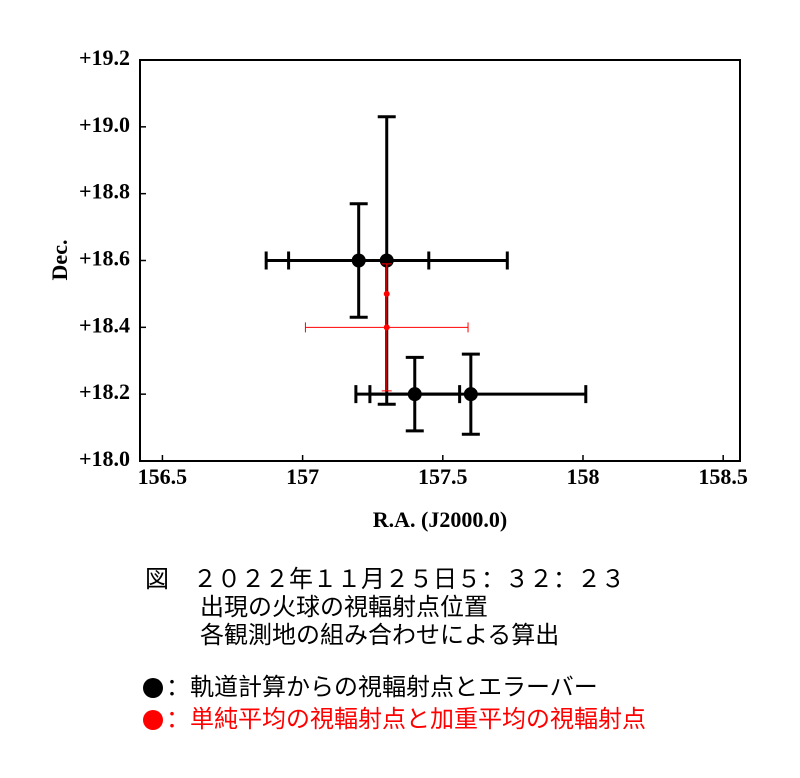 The width and height of the screenshot is (800, 778). What do you see at coordinates (379, 635) in the screenshot?
I see `caption: 各観測地の組み合わせによる算出` at bounding box center [379, 635].